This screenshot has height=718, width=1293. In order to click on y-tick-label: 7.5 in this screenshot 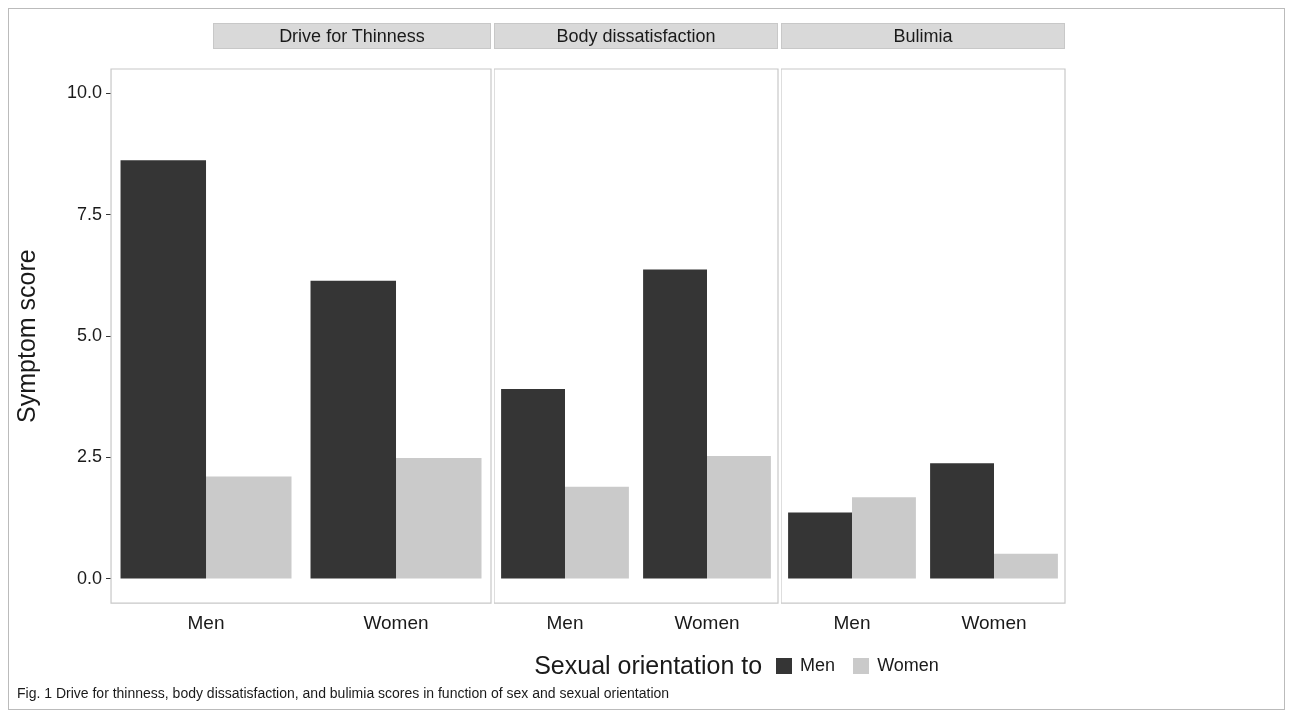, I will do `click(90, 213)`.